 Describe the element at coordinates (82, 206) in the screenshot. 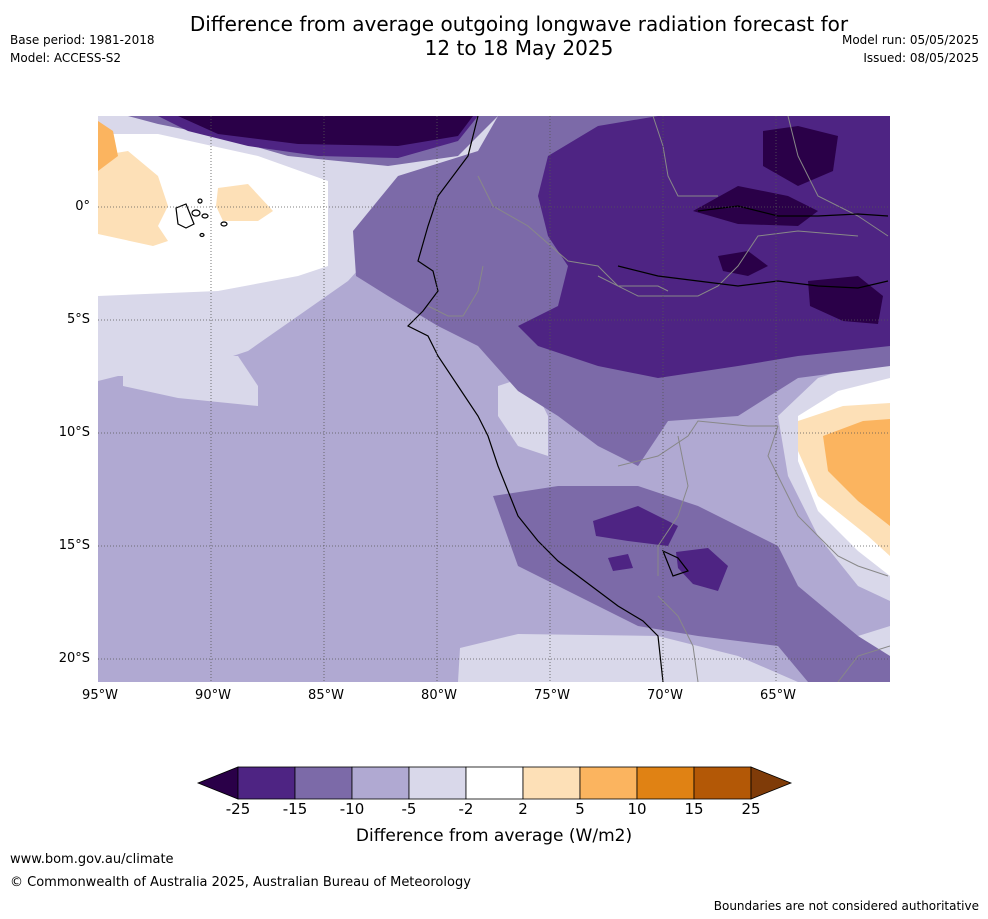

I see `lat-label-0: 0°` at that location.